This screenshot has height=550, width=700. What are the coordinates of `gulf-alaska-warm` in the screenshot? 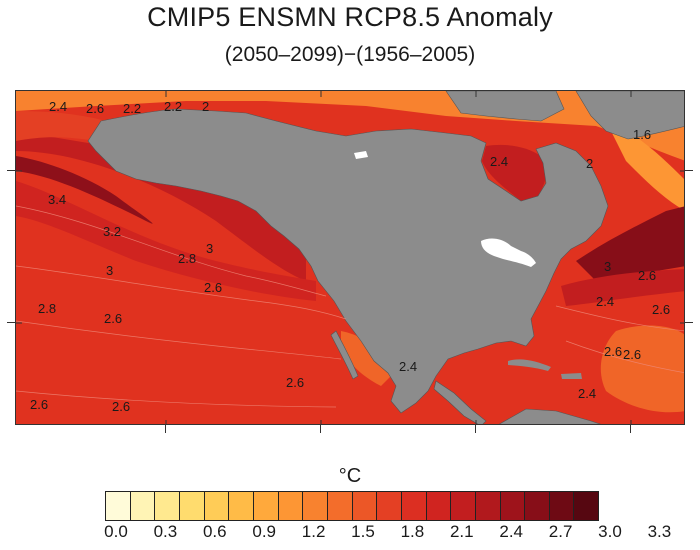 It's located at (166, 241).